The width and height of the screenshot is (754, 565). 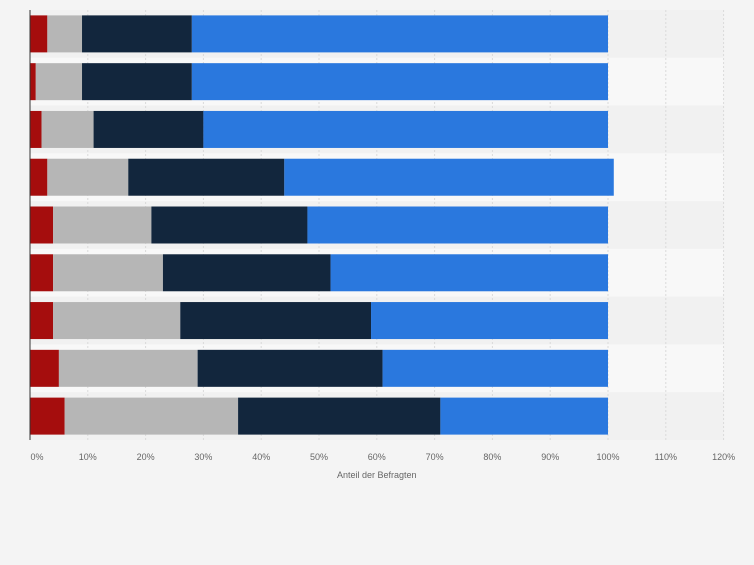 I want to click on x-tick-label: 110%, so click(x=666, y=457).